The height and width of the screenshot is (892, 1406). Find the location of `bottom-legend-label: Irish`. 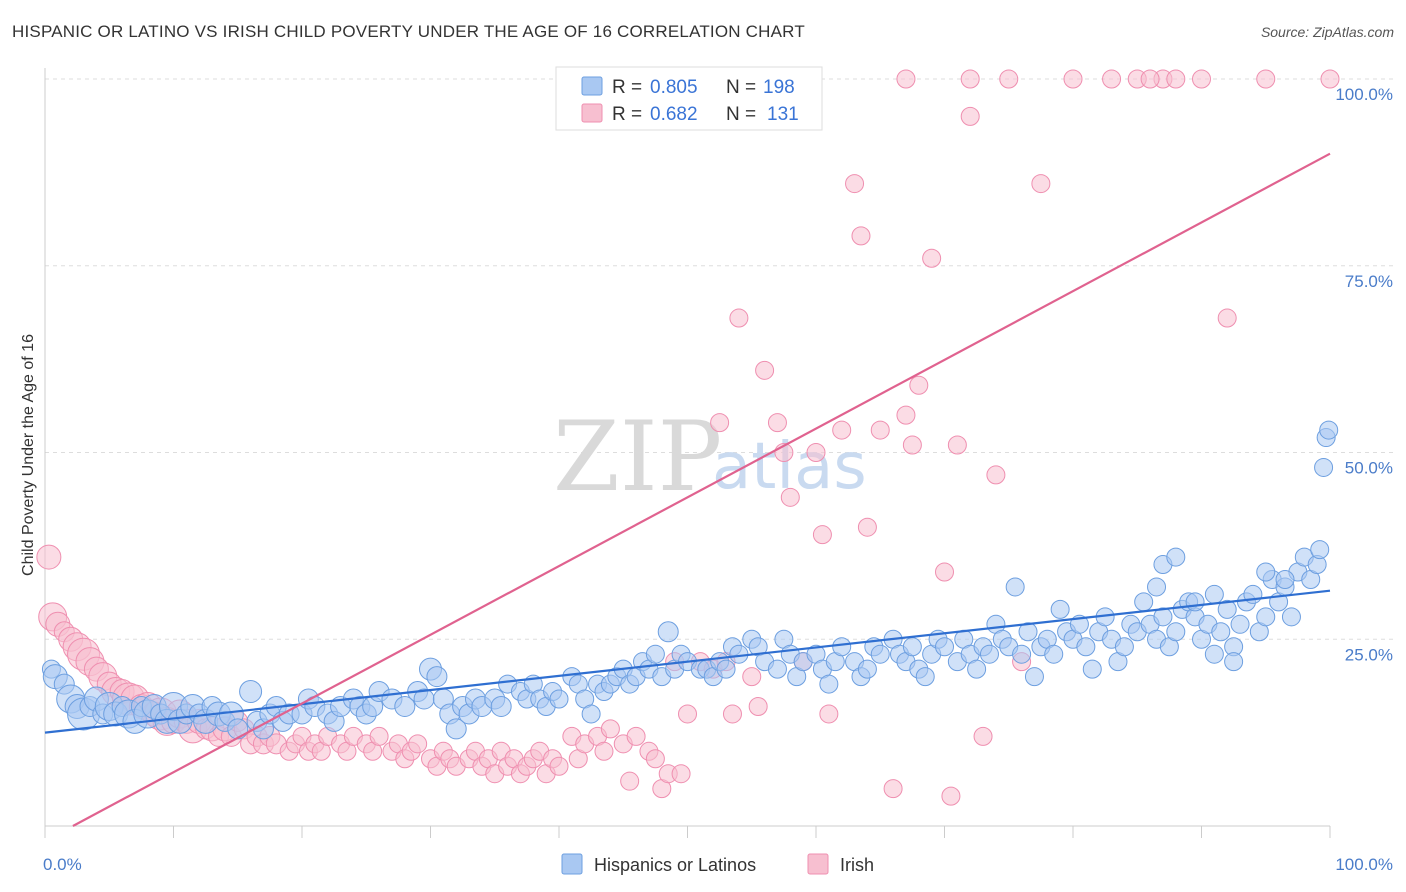

bottom-legend-label: Irish is located at coordinates (857, 865).